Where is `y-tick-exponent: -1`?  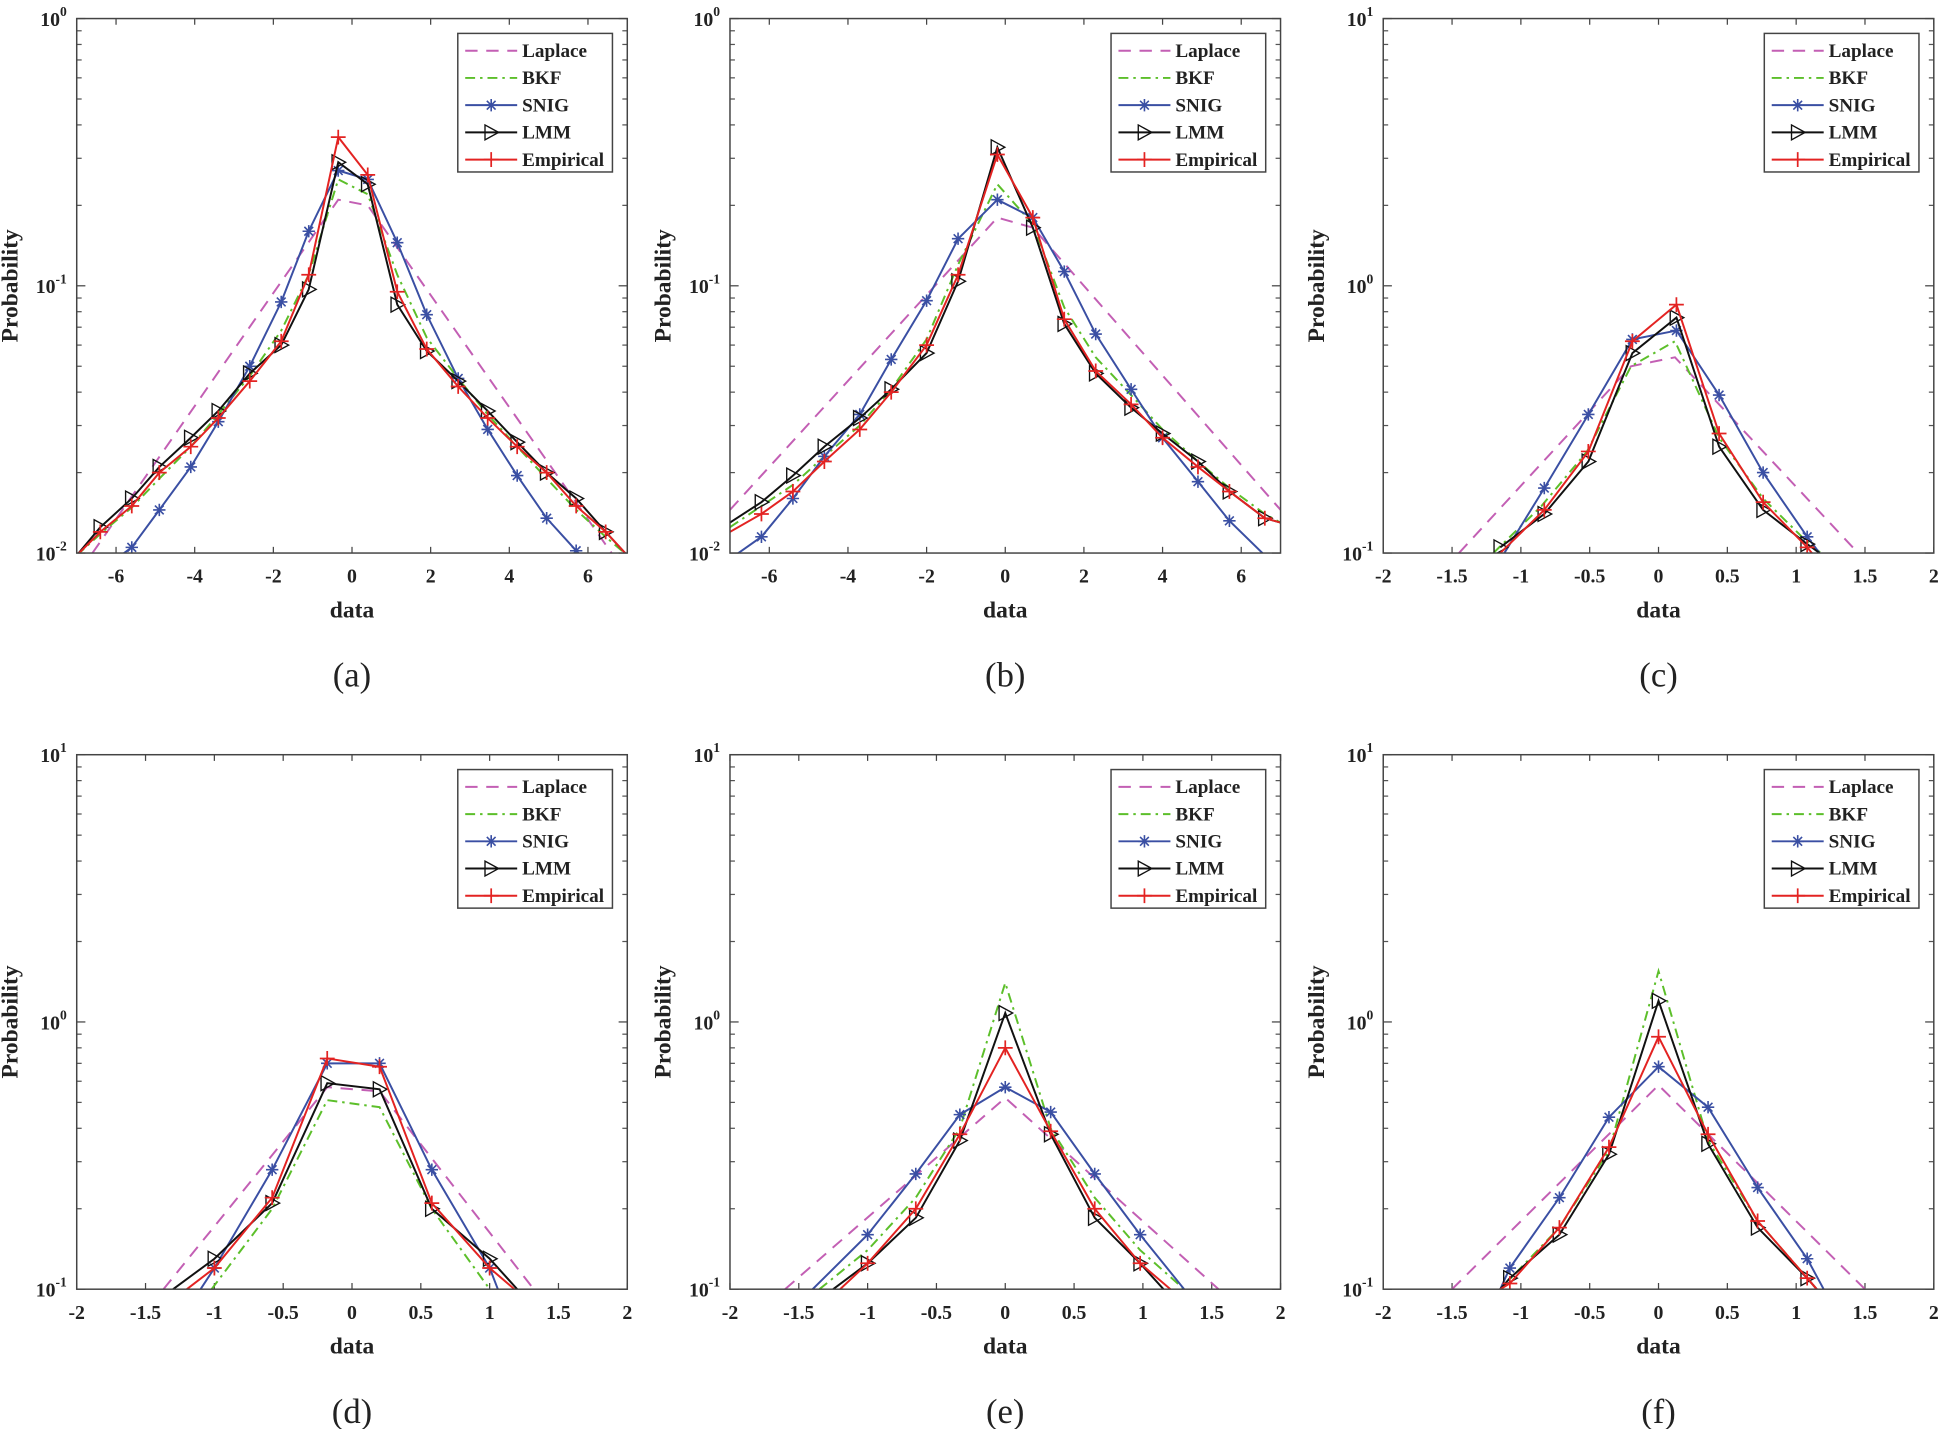
y-tick-exponent: -1 is located at coordinates (715, 1282).